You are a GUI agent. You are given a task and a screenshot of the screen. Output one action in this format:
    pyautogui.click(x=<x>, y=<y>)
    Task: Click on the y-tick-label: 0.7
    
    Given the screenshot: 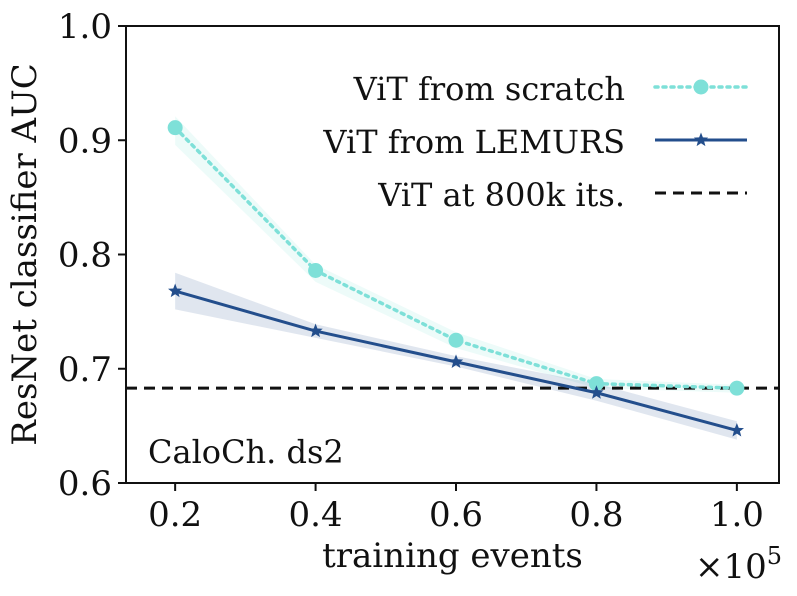 What is the action you would take?
    pyautogui.click(x=85, y=370)
    